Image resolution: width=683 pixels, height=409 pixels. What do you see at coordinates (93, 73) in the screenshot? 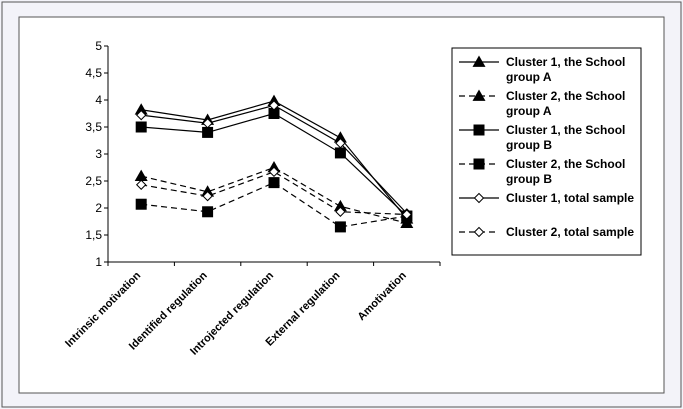
I see `y-tick-label: 4,5` at bounding box center [93, 73].